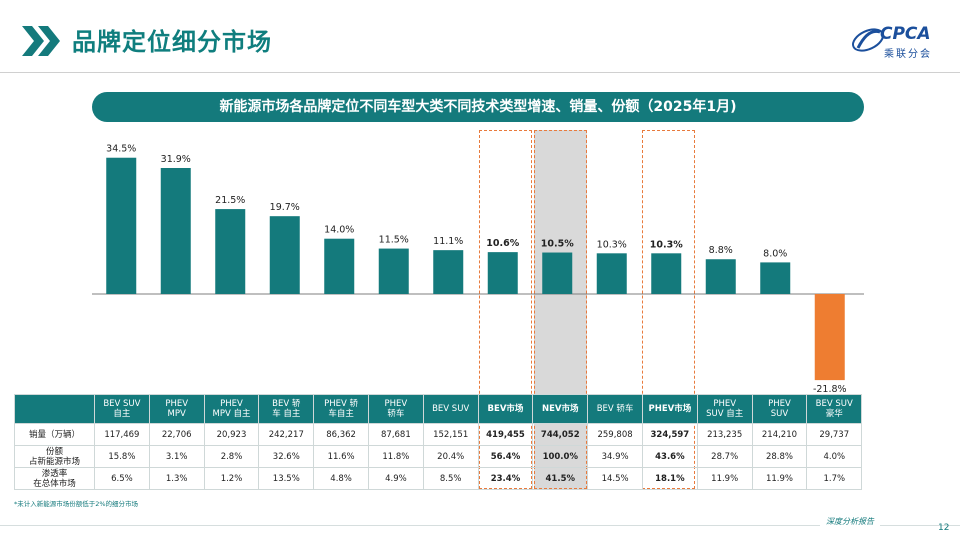 This screenshot has height=540, width=960. What do you see at coordinates (557, 244) in the screenshot?
I see `data-label-8: 10.5%` at bounding box center [557, 244].